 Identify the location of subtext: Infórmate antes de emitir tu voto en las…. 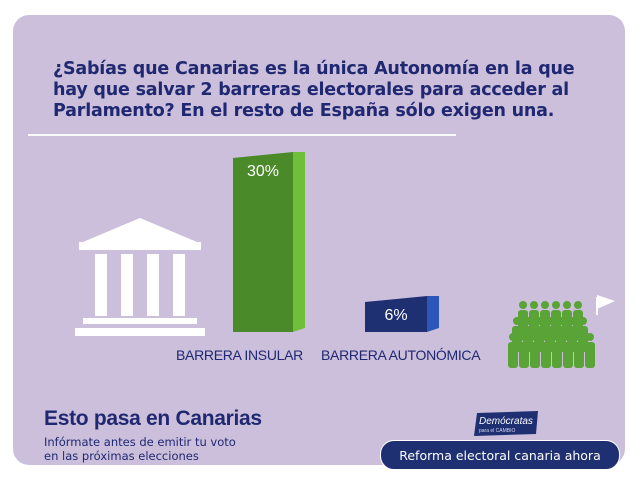
(140, 449).